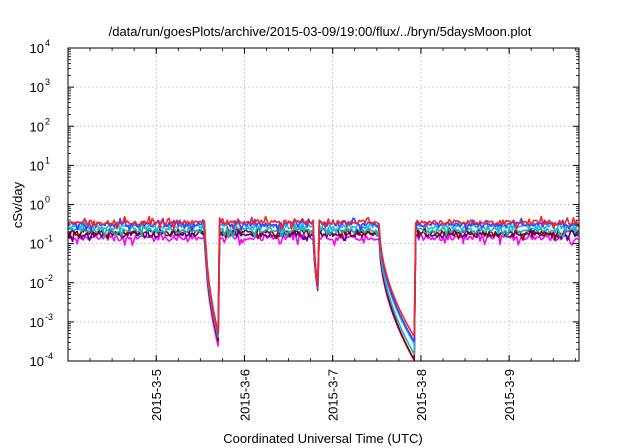 Image resolution: width=640 pixels, height=448 pixels. Describe the element at coordinates (47, 43) in the screenshot. I see `y-tick-exponent: 4` at that location.